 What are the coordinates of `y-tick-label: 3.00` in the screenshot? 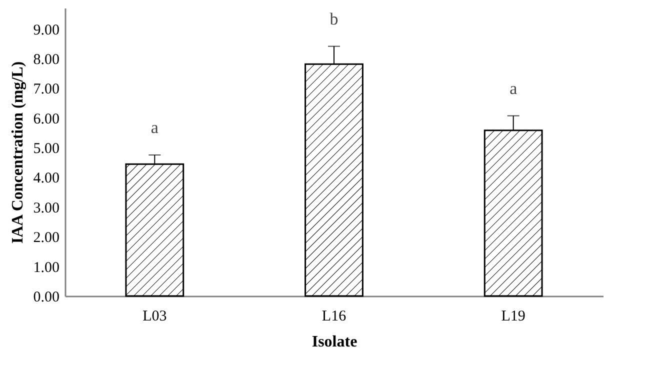 It's located at (46, 208).